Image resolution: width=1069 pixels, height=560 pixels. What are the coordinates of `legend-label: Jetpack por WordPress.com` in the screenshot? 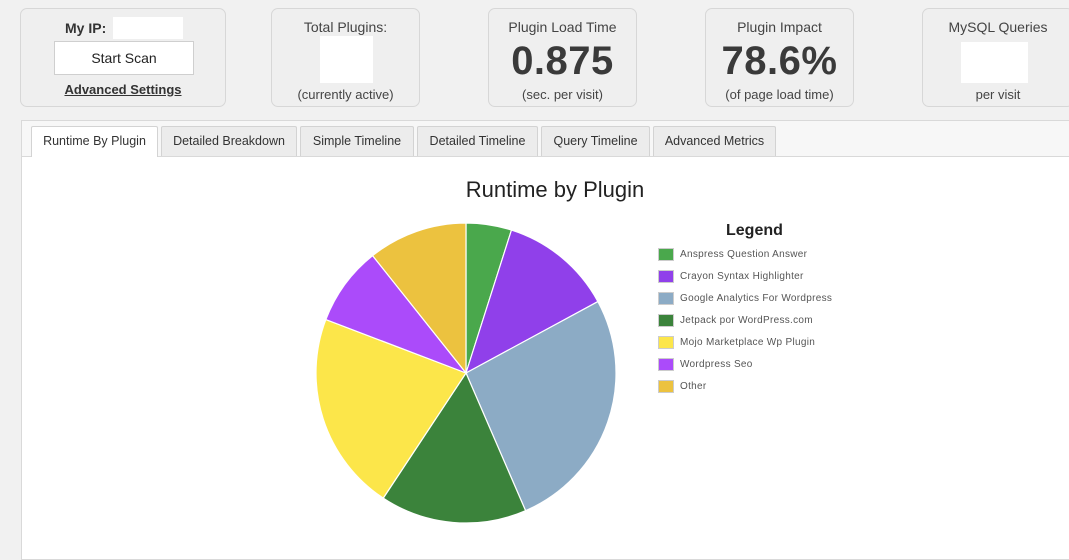 It's located at (746, 320).